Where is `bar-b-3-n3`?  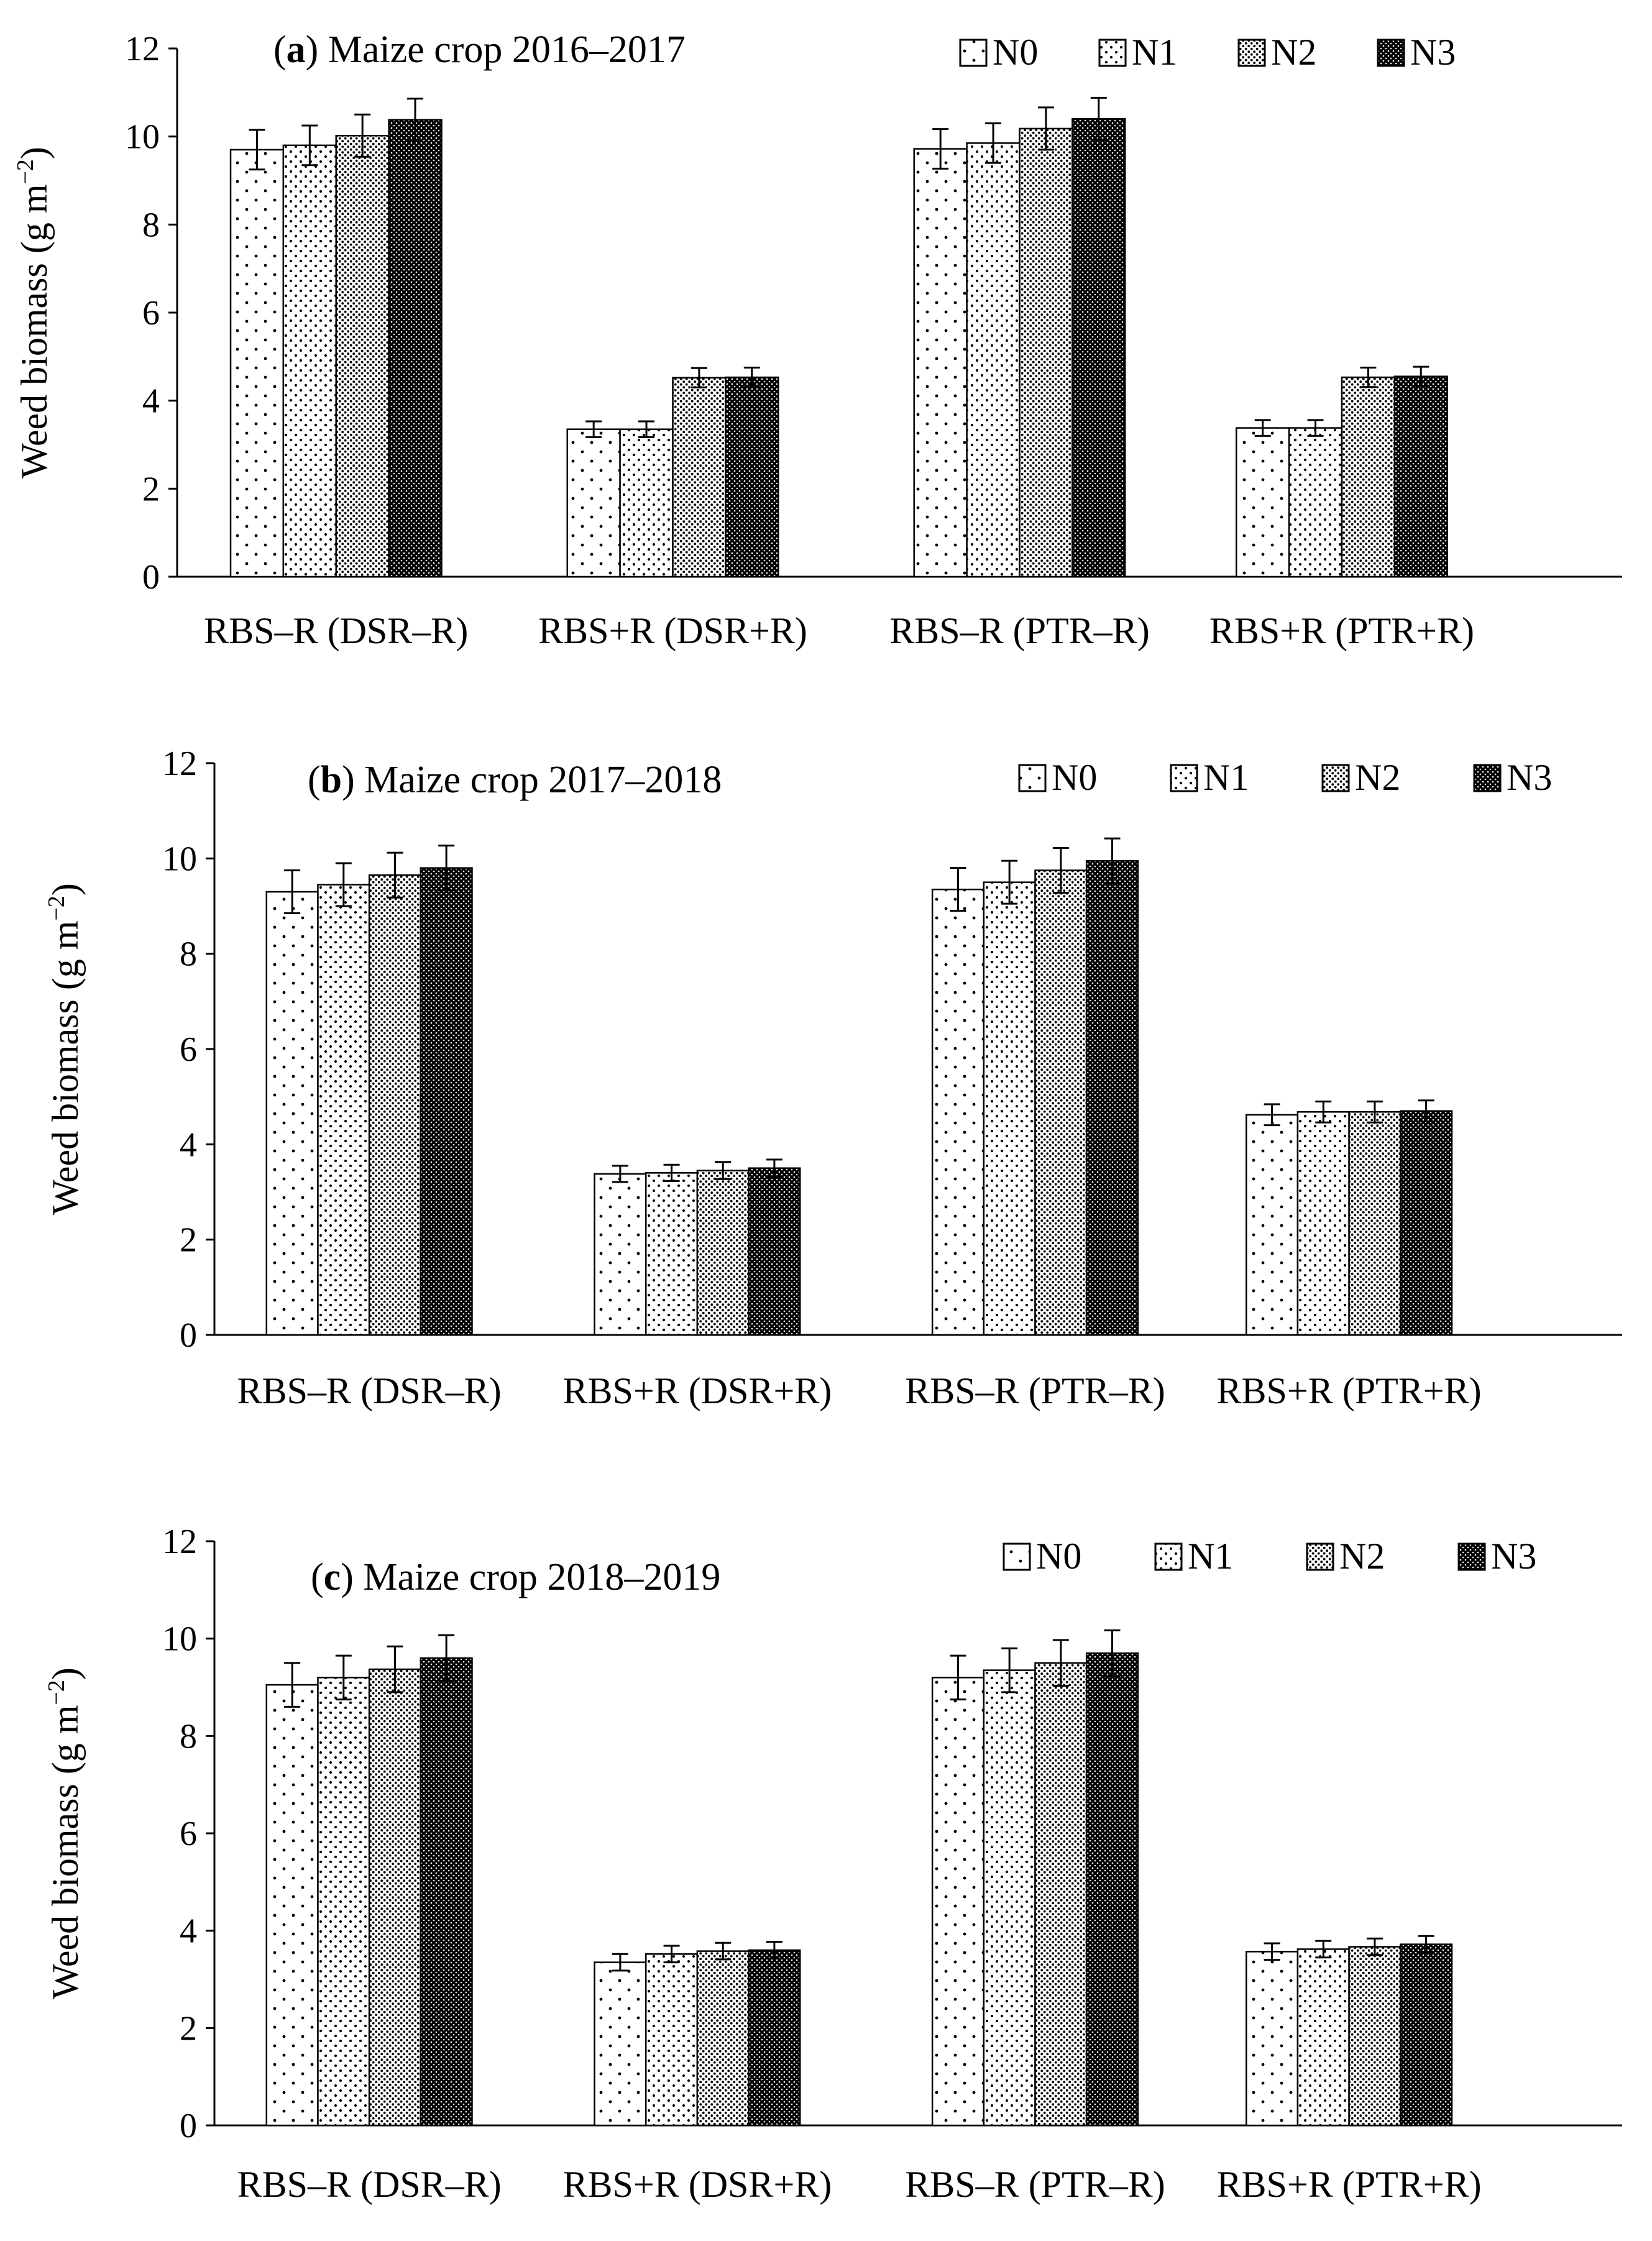 bar-b-3-n3 is located at coordinates (1426, 1223).